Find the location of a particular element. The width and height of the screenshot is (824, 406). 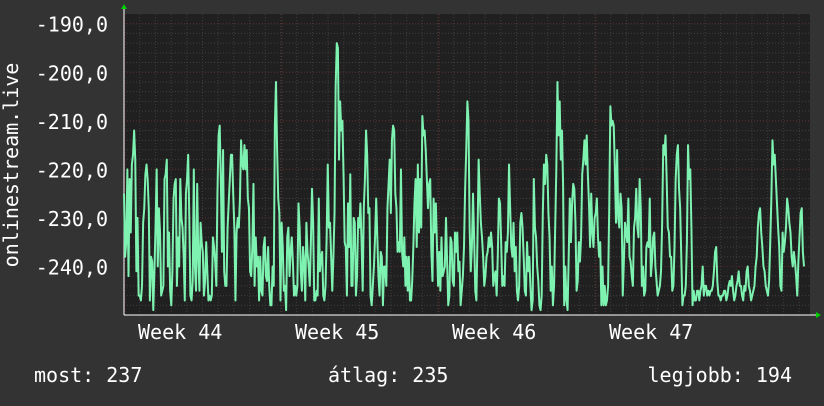

x-tick-label: Week 46 is located at coordinates (494, 332).